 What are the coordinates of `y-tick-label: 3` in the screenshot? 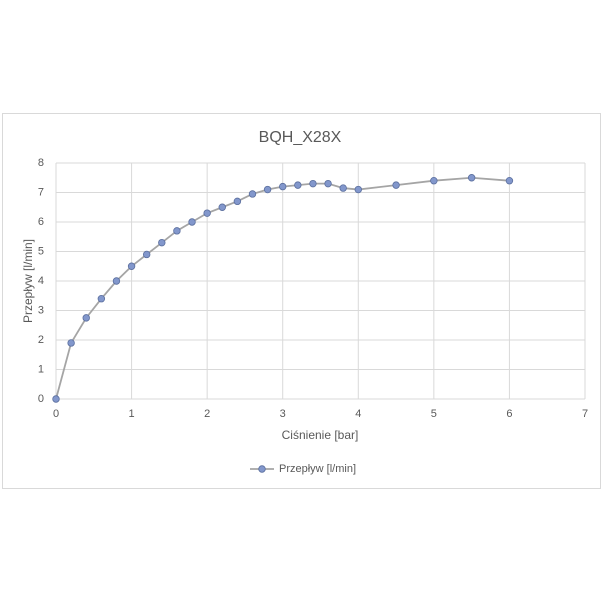 It's located at (41, 310).